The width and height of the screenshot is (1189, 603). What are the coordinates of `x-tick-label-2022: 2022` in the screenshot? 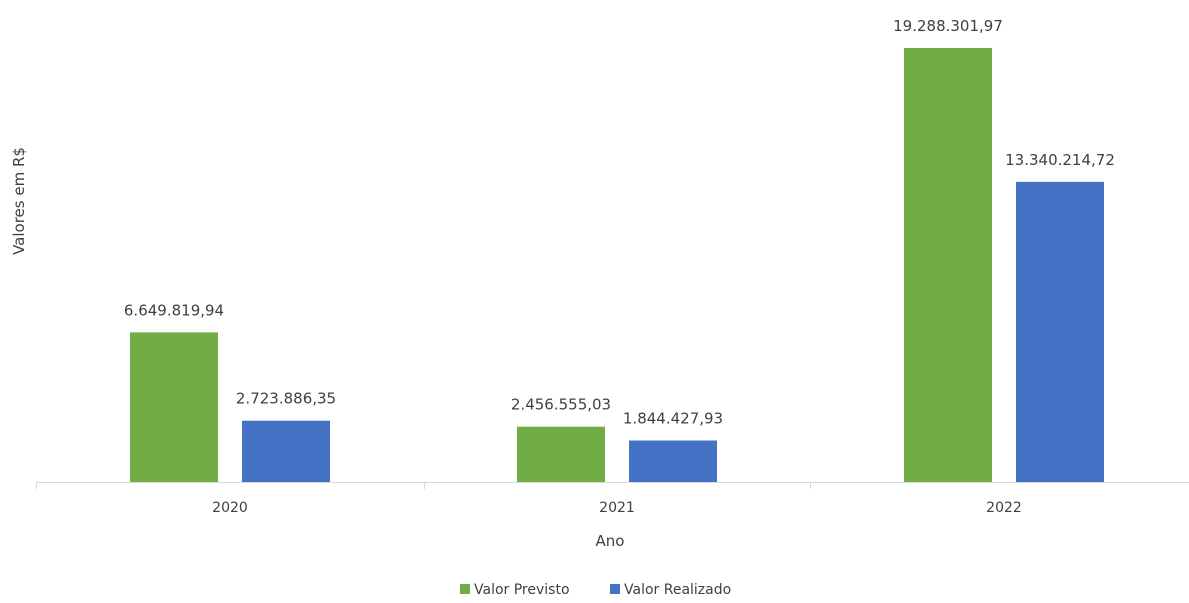 It's located at (1004, 508).